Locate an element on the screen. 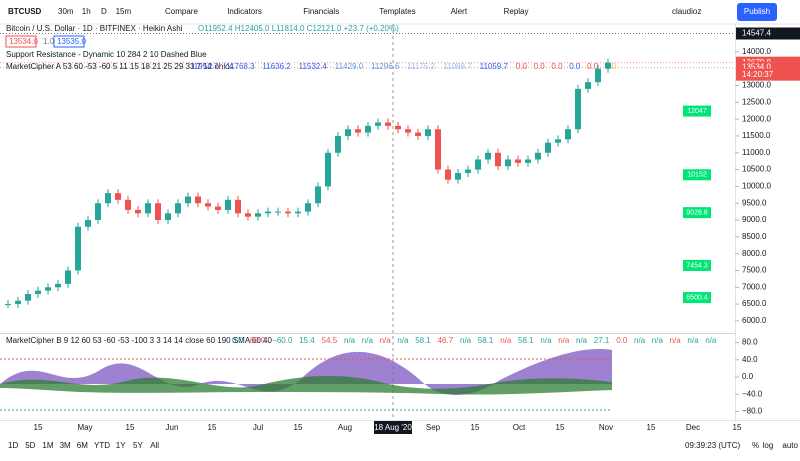 Image resolution: width=800 pixels, height=461 pixels. study-value: 58.1 is located at coordinates (423, 340).